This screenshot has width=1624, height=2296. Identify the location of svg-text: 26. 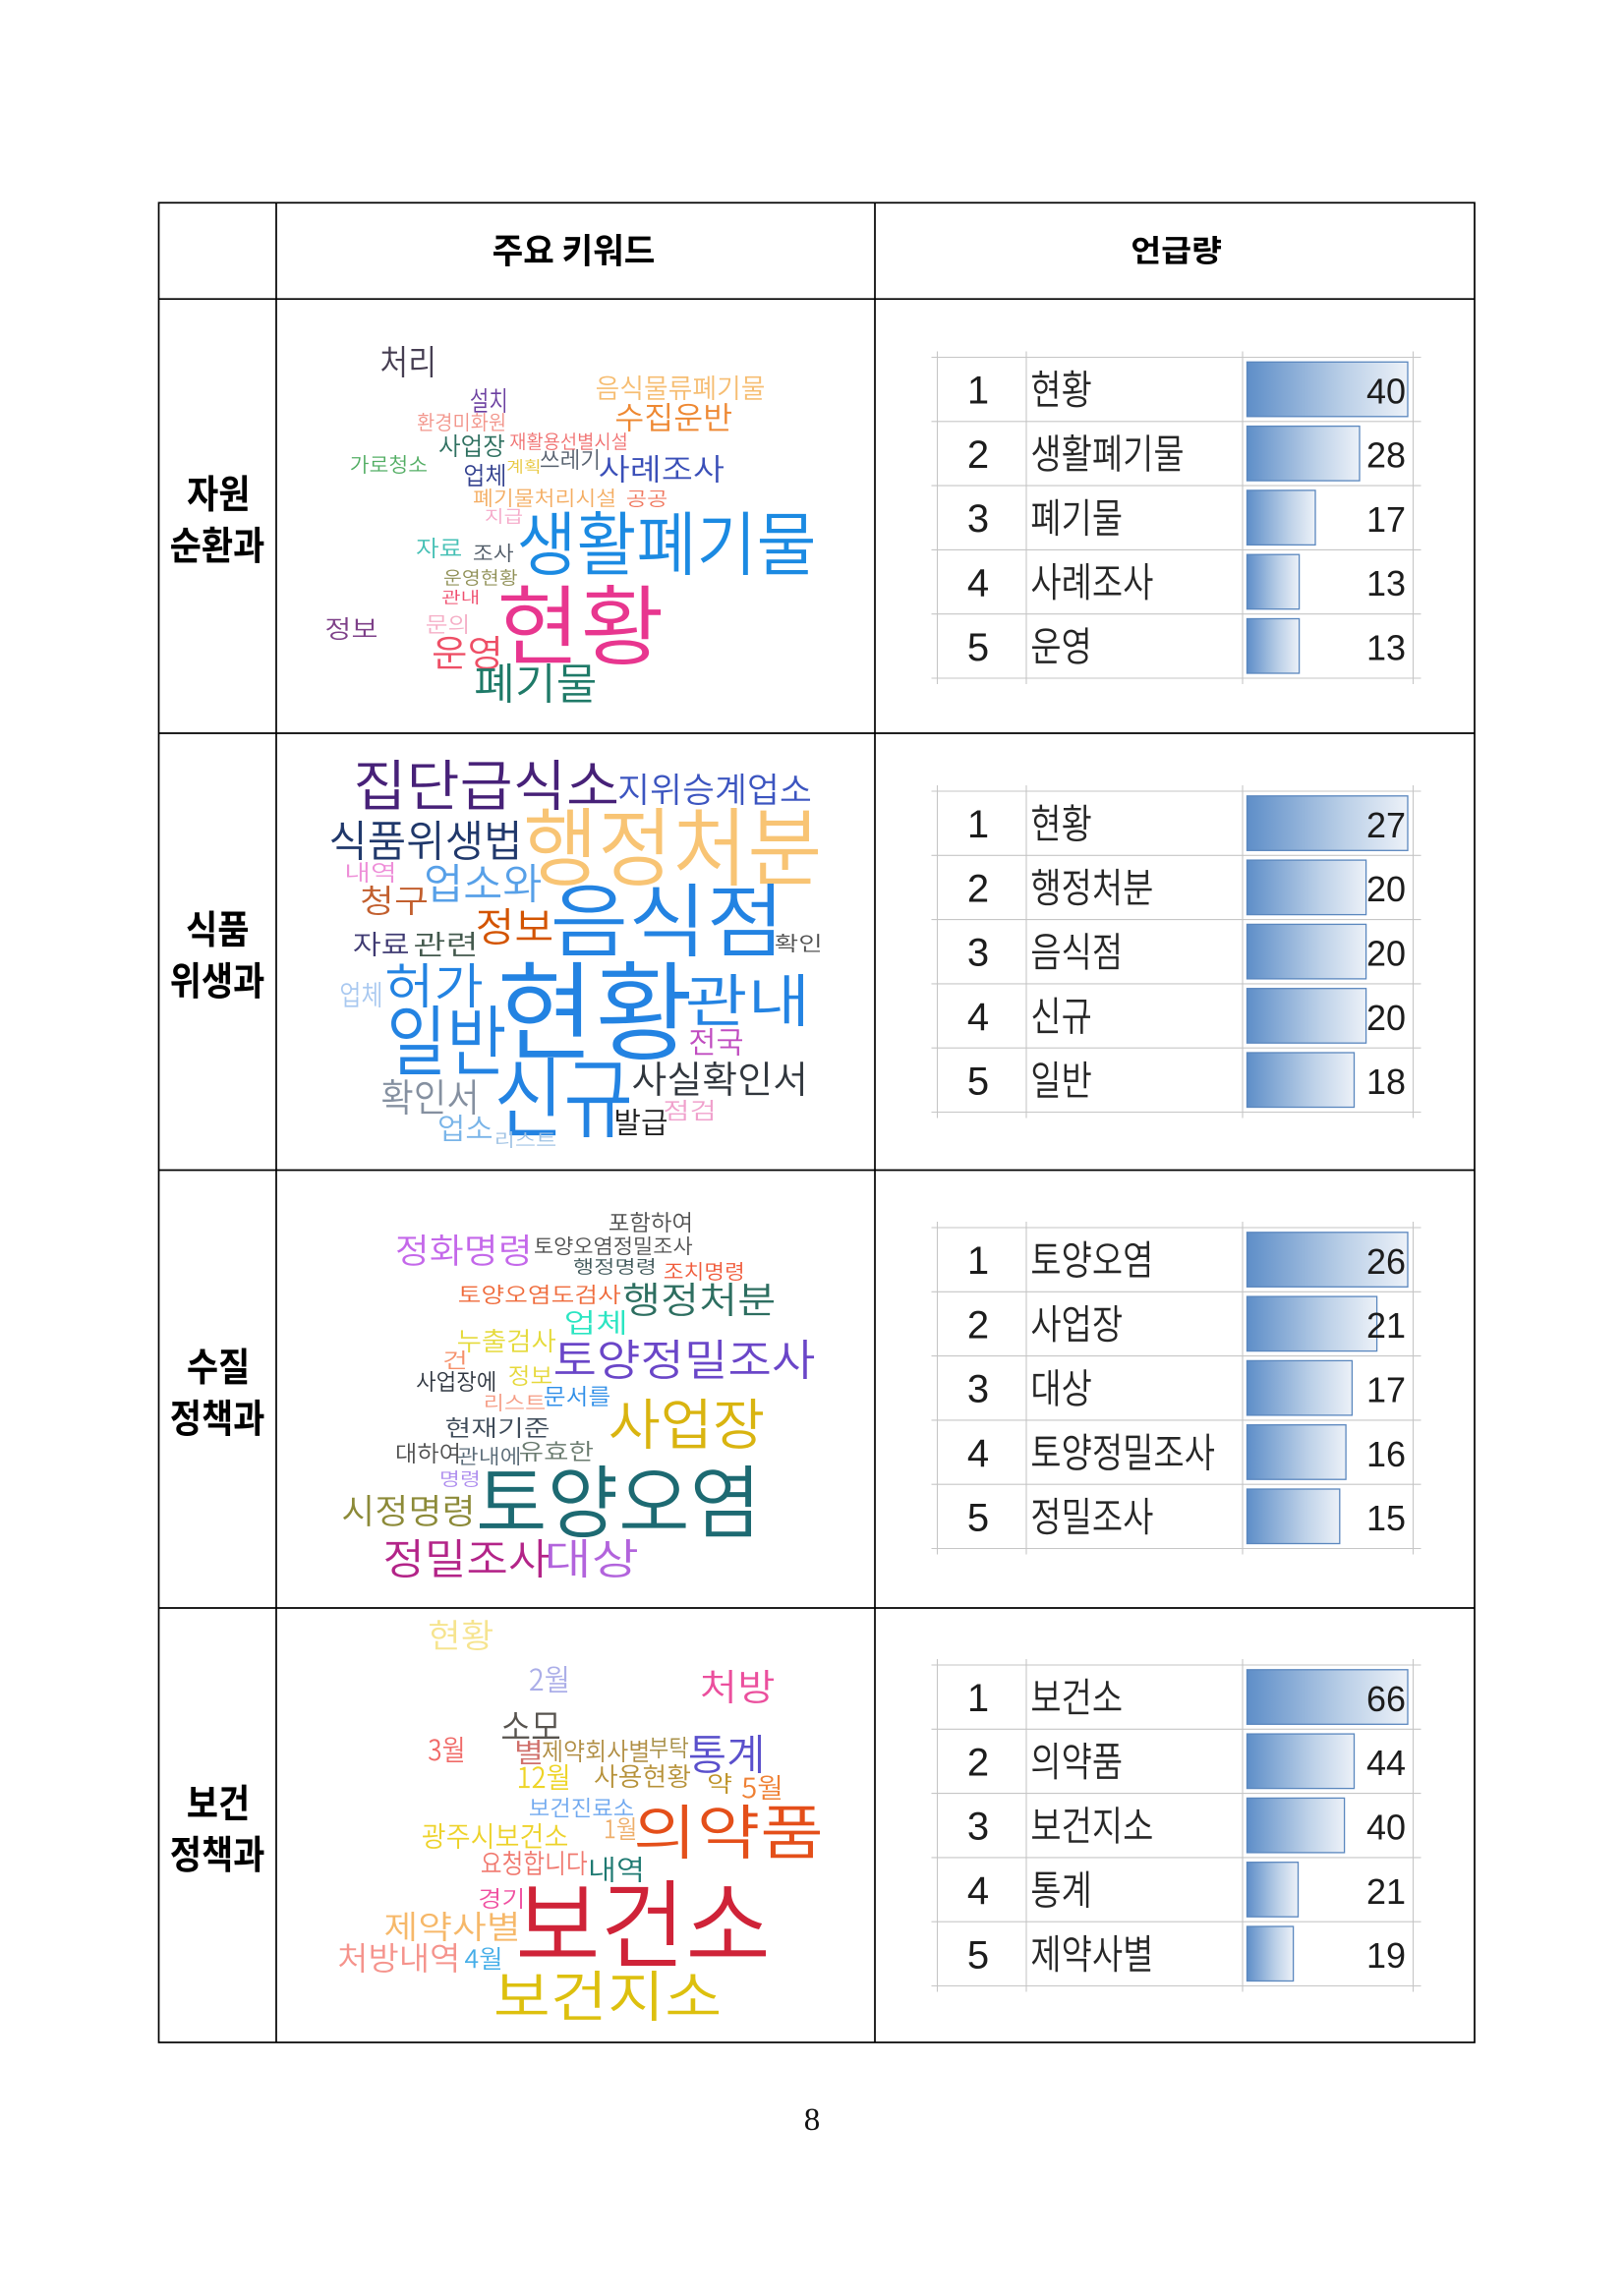
(1386, 1262).